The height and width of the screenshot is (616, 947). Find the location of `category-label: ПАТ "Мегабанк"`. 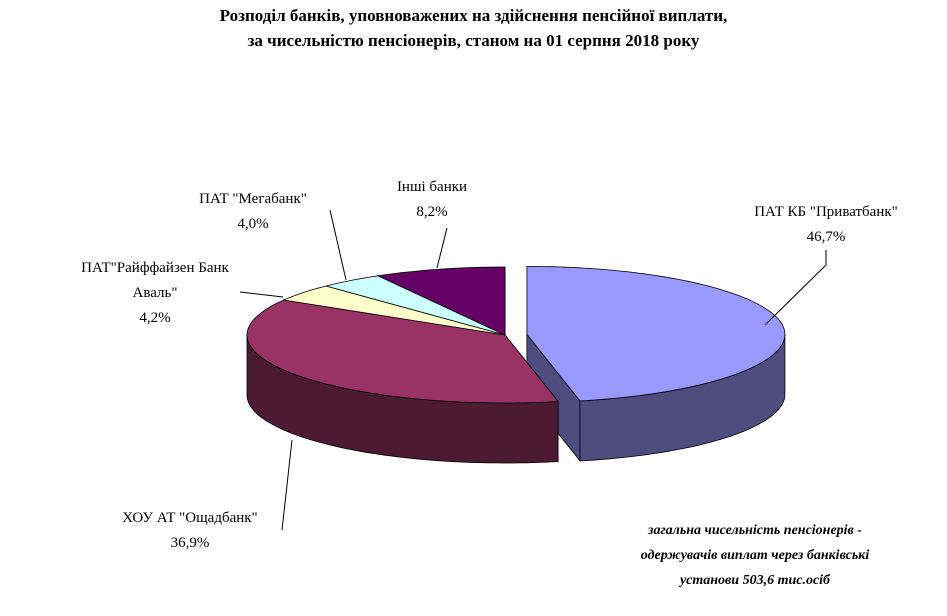

category-label: ПАТ "Мегабанк" is located at coordinates (253, 199).